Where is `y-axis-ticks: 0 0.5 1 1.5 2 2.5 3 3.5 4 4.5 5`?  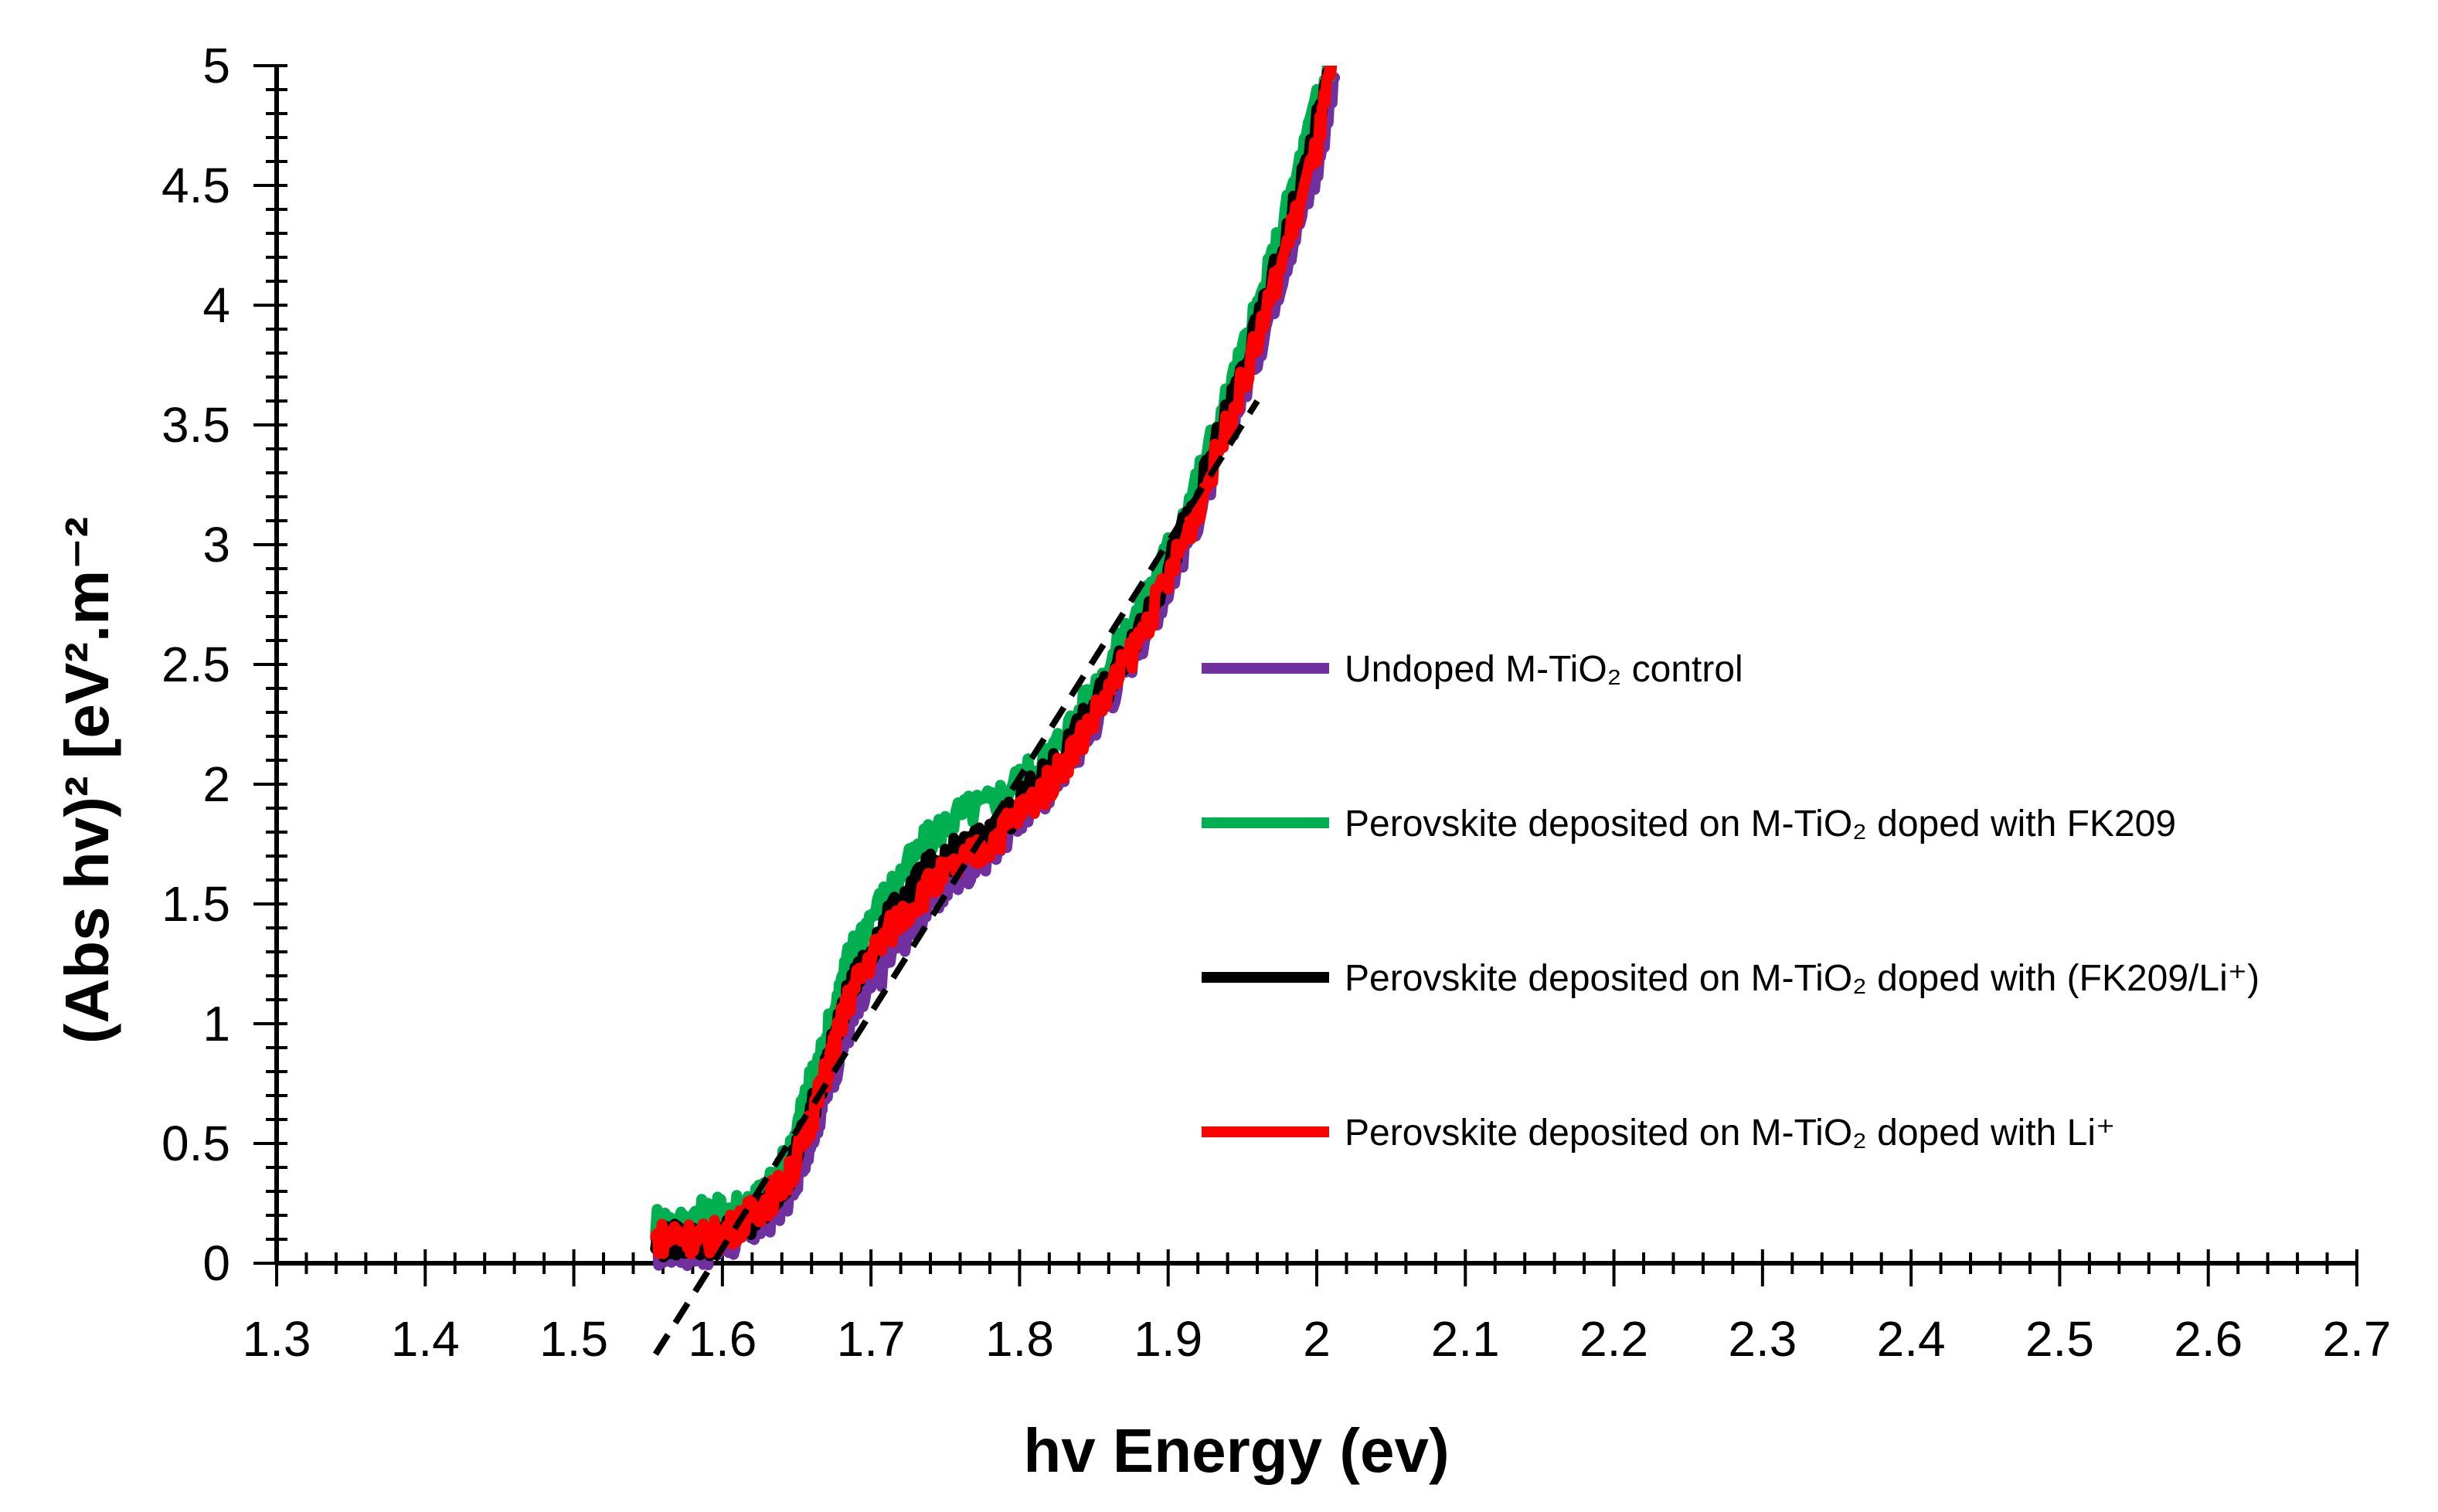
y-axis-ticks: 0 0.5 1 1.5 2 2.5 3 3.5 4 4.5 5 is located at coordinates (224, 664).